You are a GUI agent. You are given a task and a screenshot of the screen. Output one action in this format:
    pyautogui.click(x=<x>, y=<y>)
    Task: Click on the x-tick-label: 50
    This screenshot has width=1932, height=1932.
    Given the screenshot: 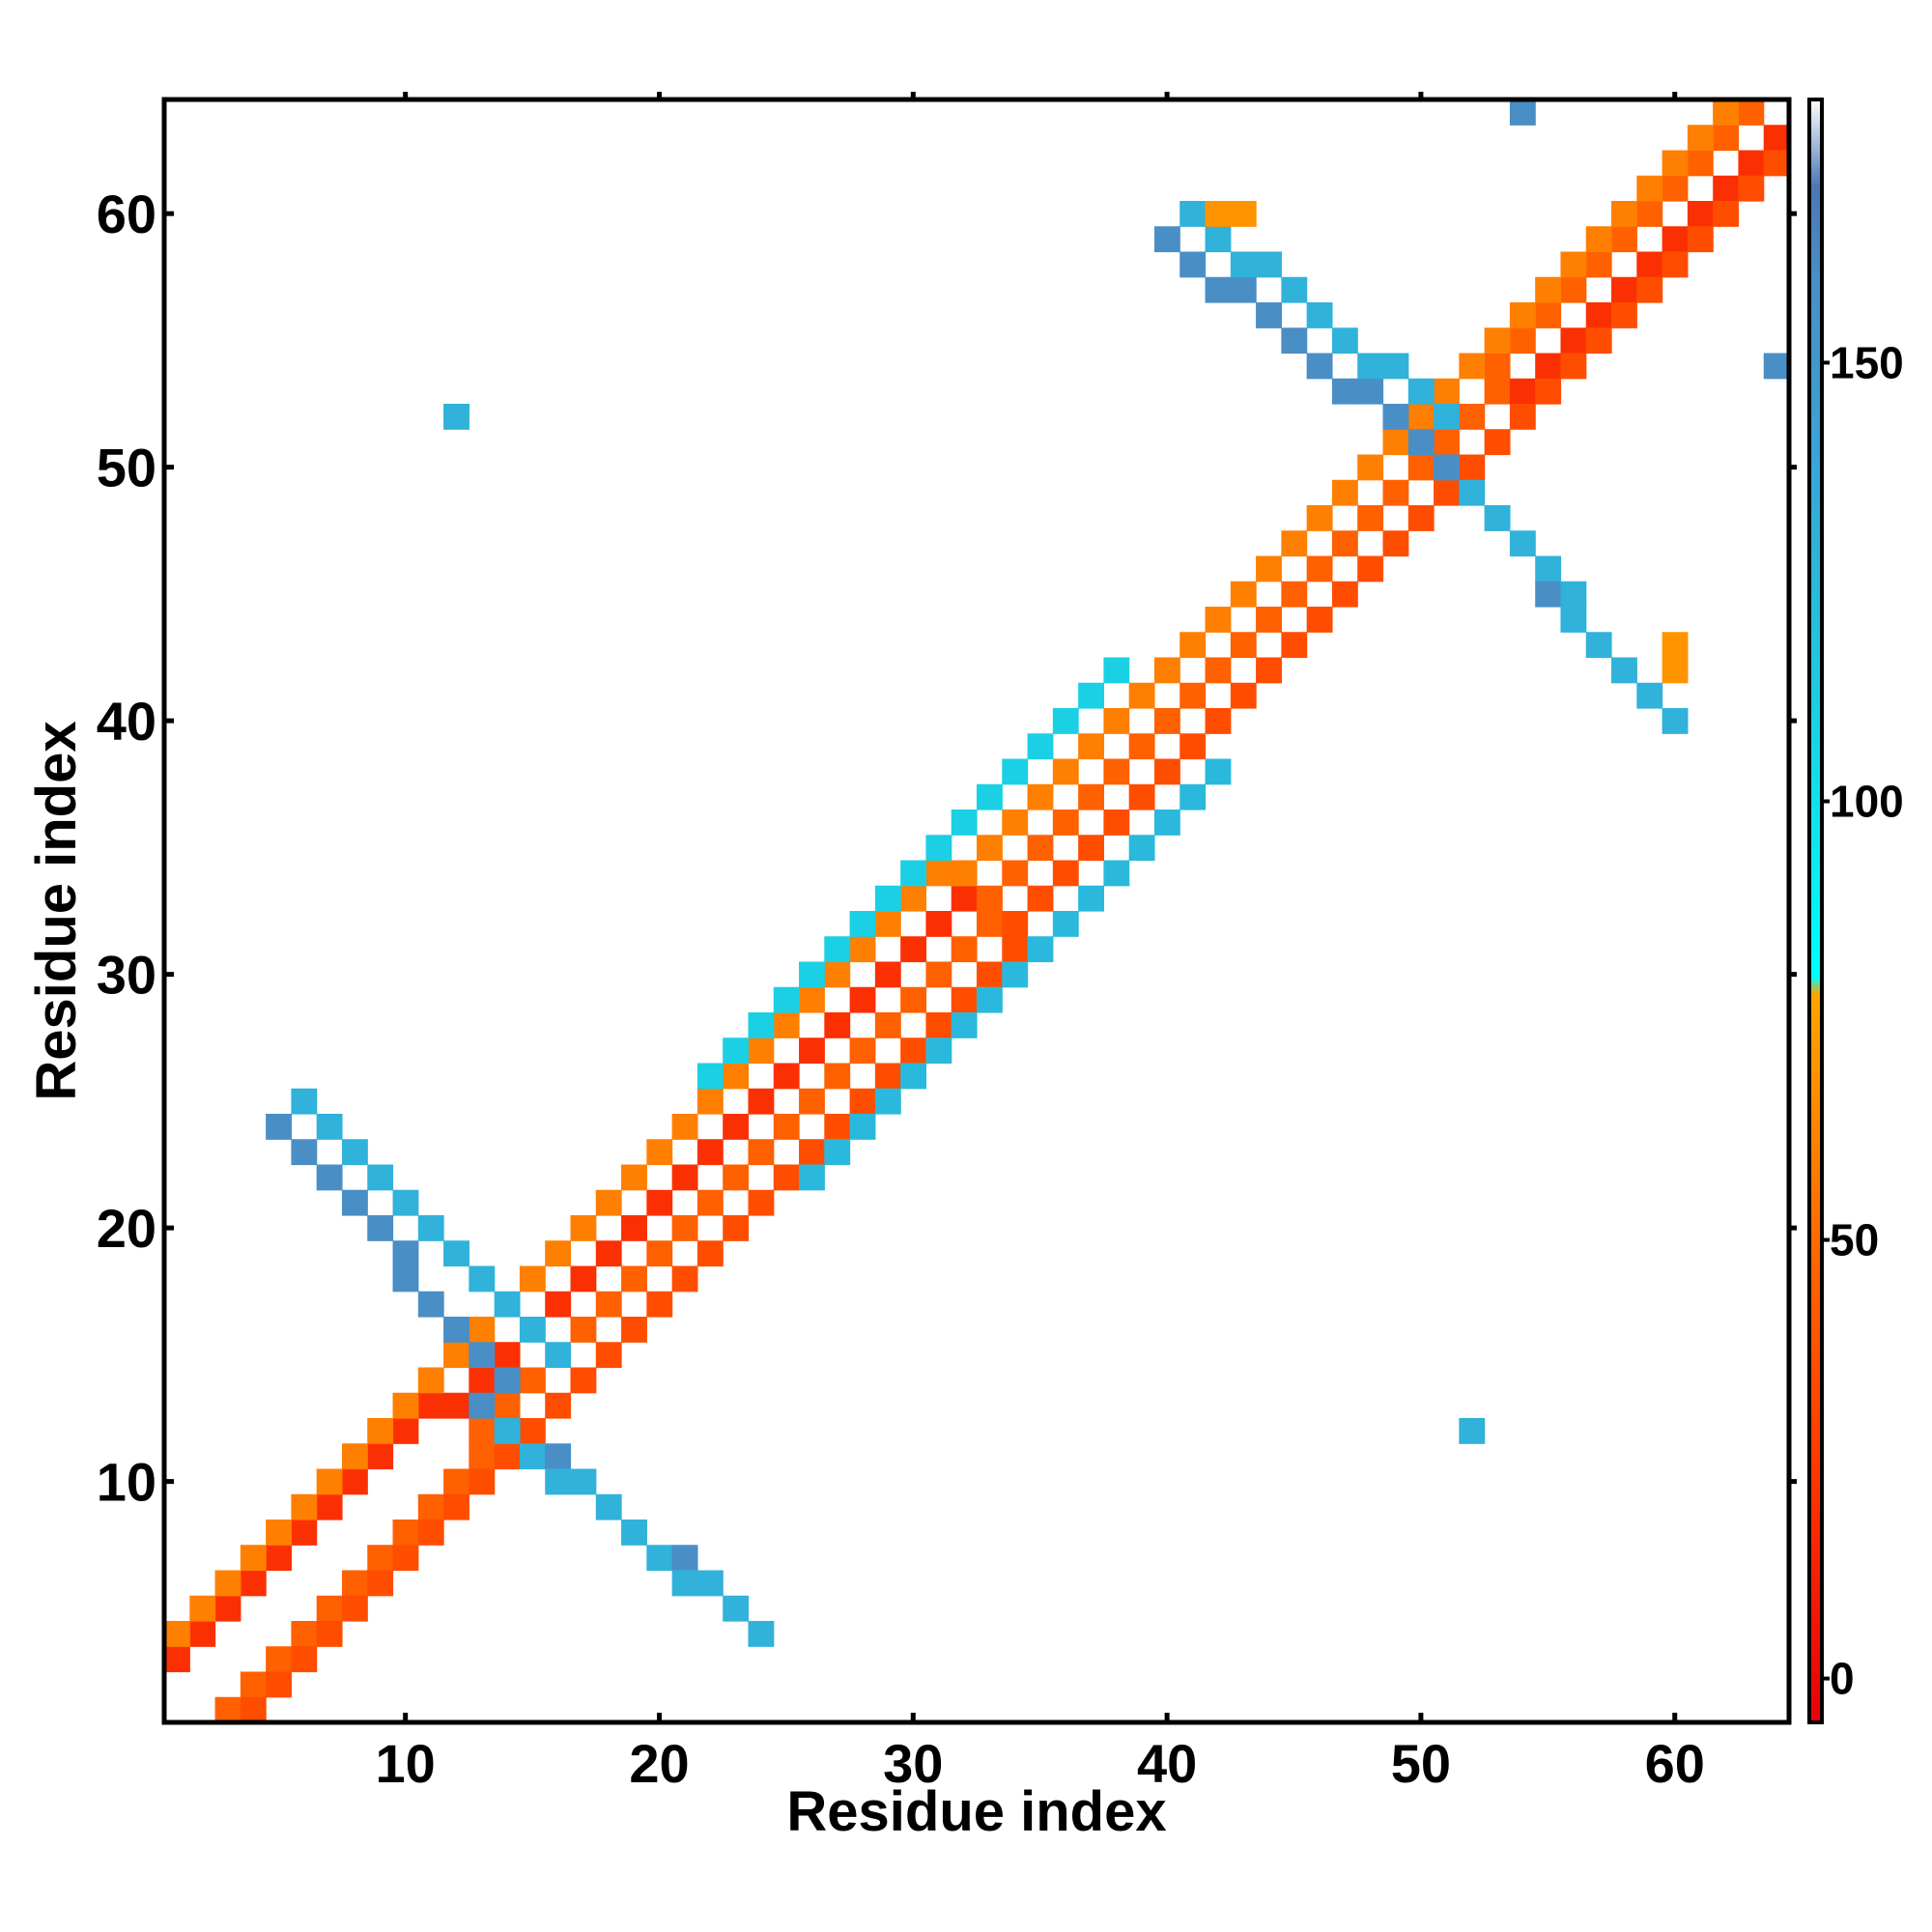 What is the action you would take?
    pyautogui.click(x=1421, y=1763)
    